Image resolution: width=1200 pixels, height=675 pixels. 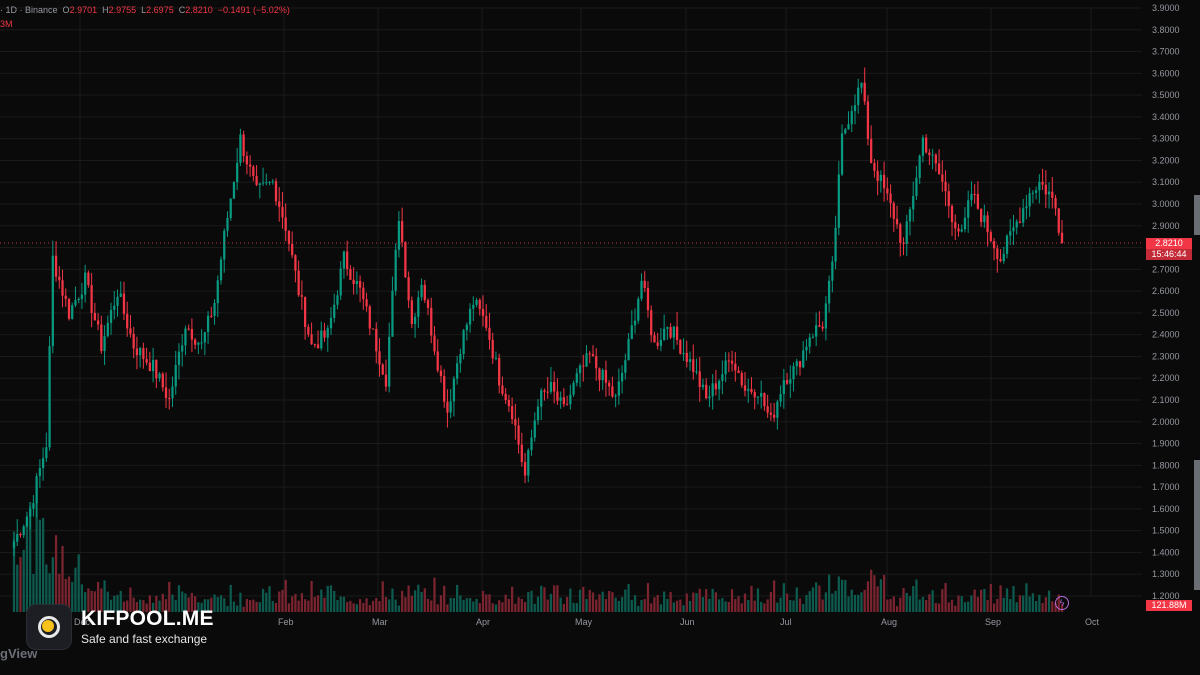 I want to click on scroll-edge-lower, so click(x=1197, y=525).